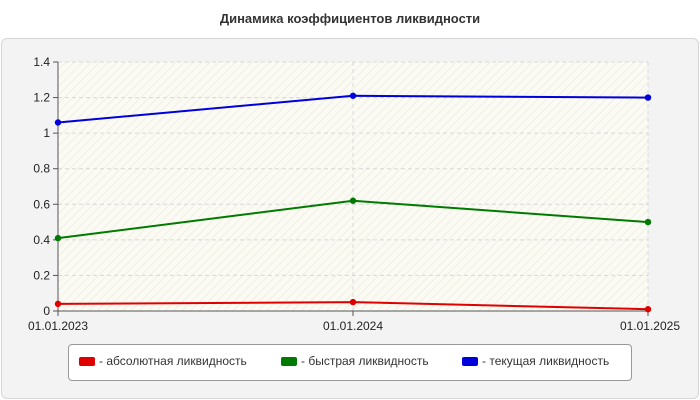 The image size is (700, 400). What do you see at coordinates (650, 326) in the screenshot?
I see `x-tick-label: 01.01.2025` at bounding box center [650, 326].